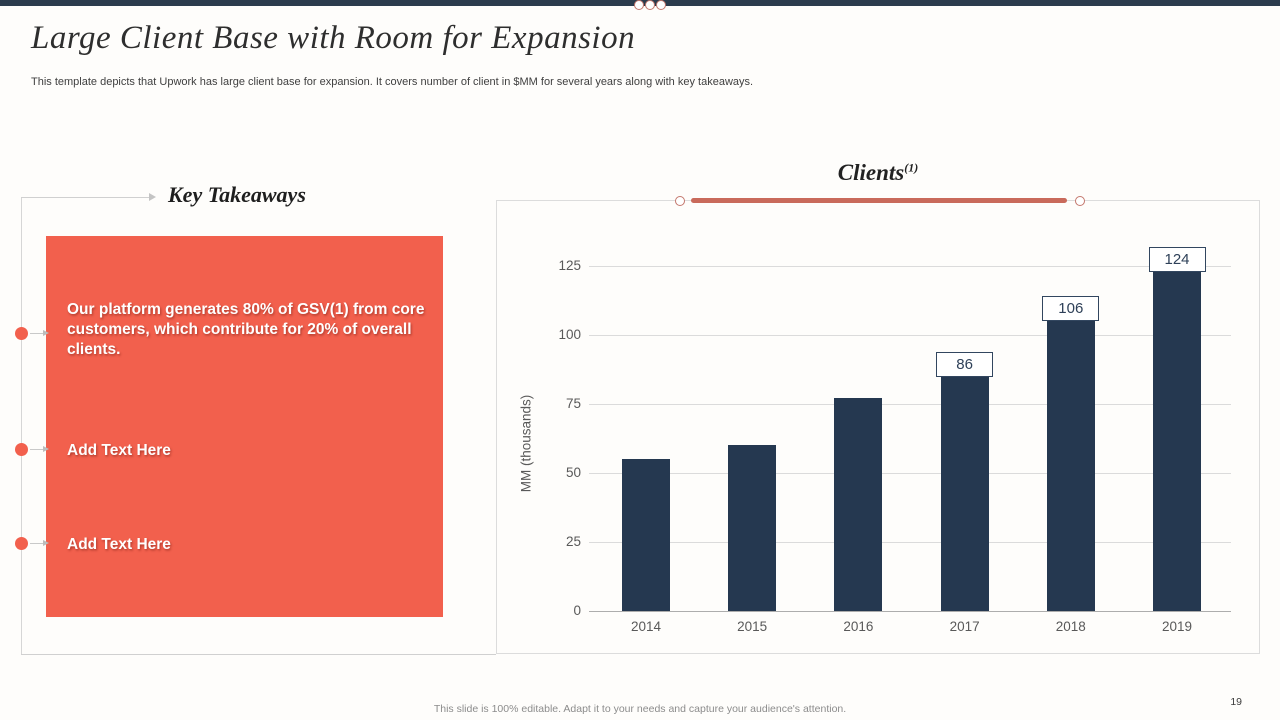 The width and height of the screenshot is (1280, 720). What do you see at coordinates (752, 528) in the screenshot?
I see `bar-2015` at bounding box center [752, 528].